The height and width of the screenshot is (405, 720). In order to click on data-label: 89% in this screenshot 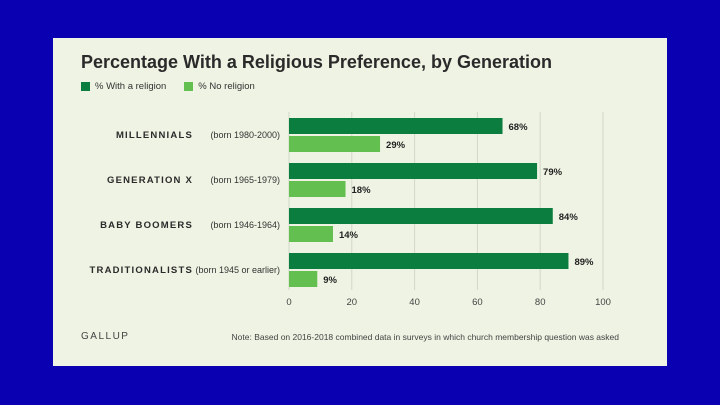, I will do `click(584, 262)`.